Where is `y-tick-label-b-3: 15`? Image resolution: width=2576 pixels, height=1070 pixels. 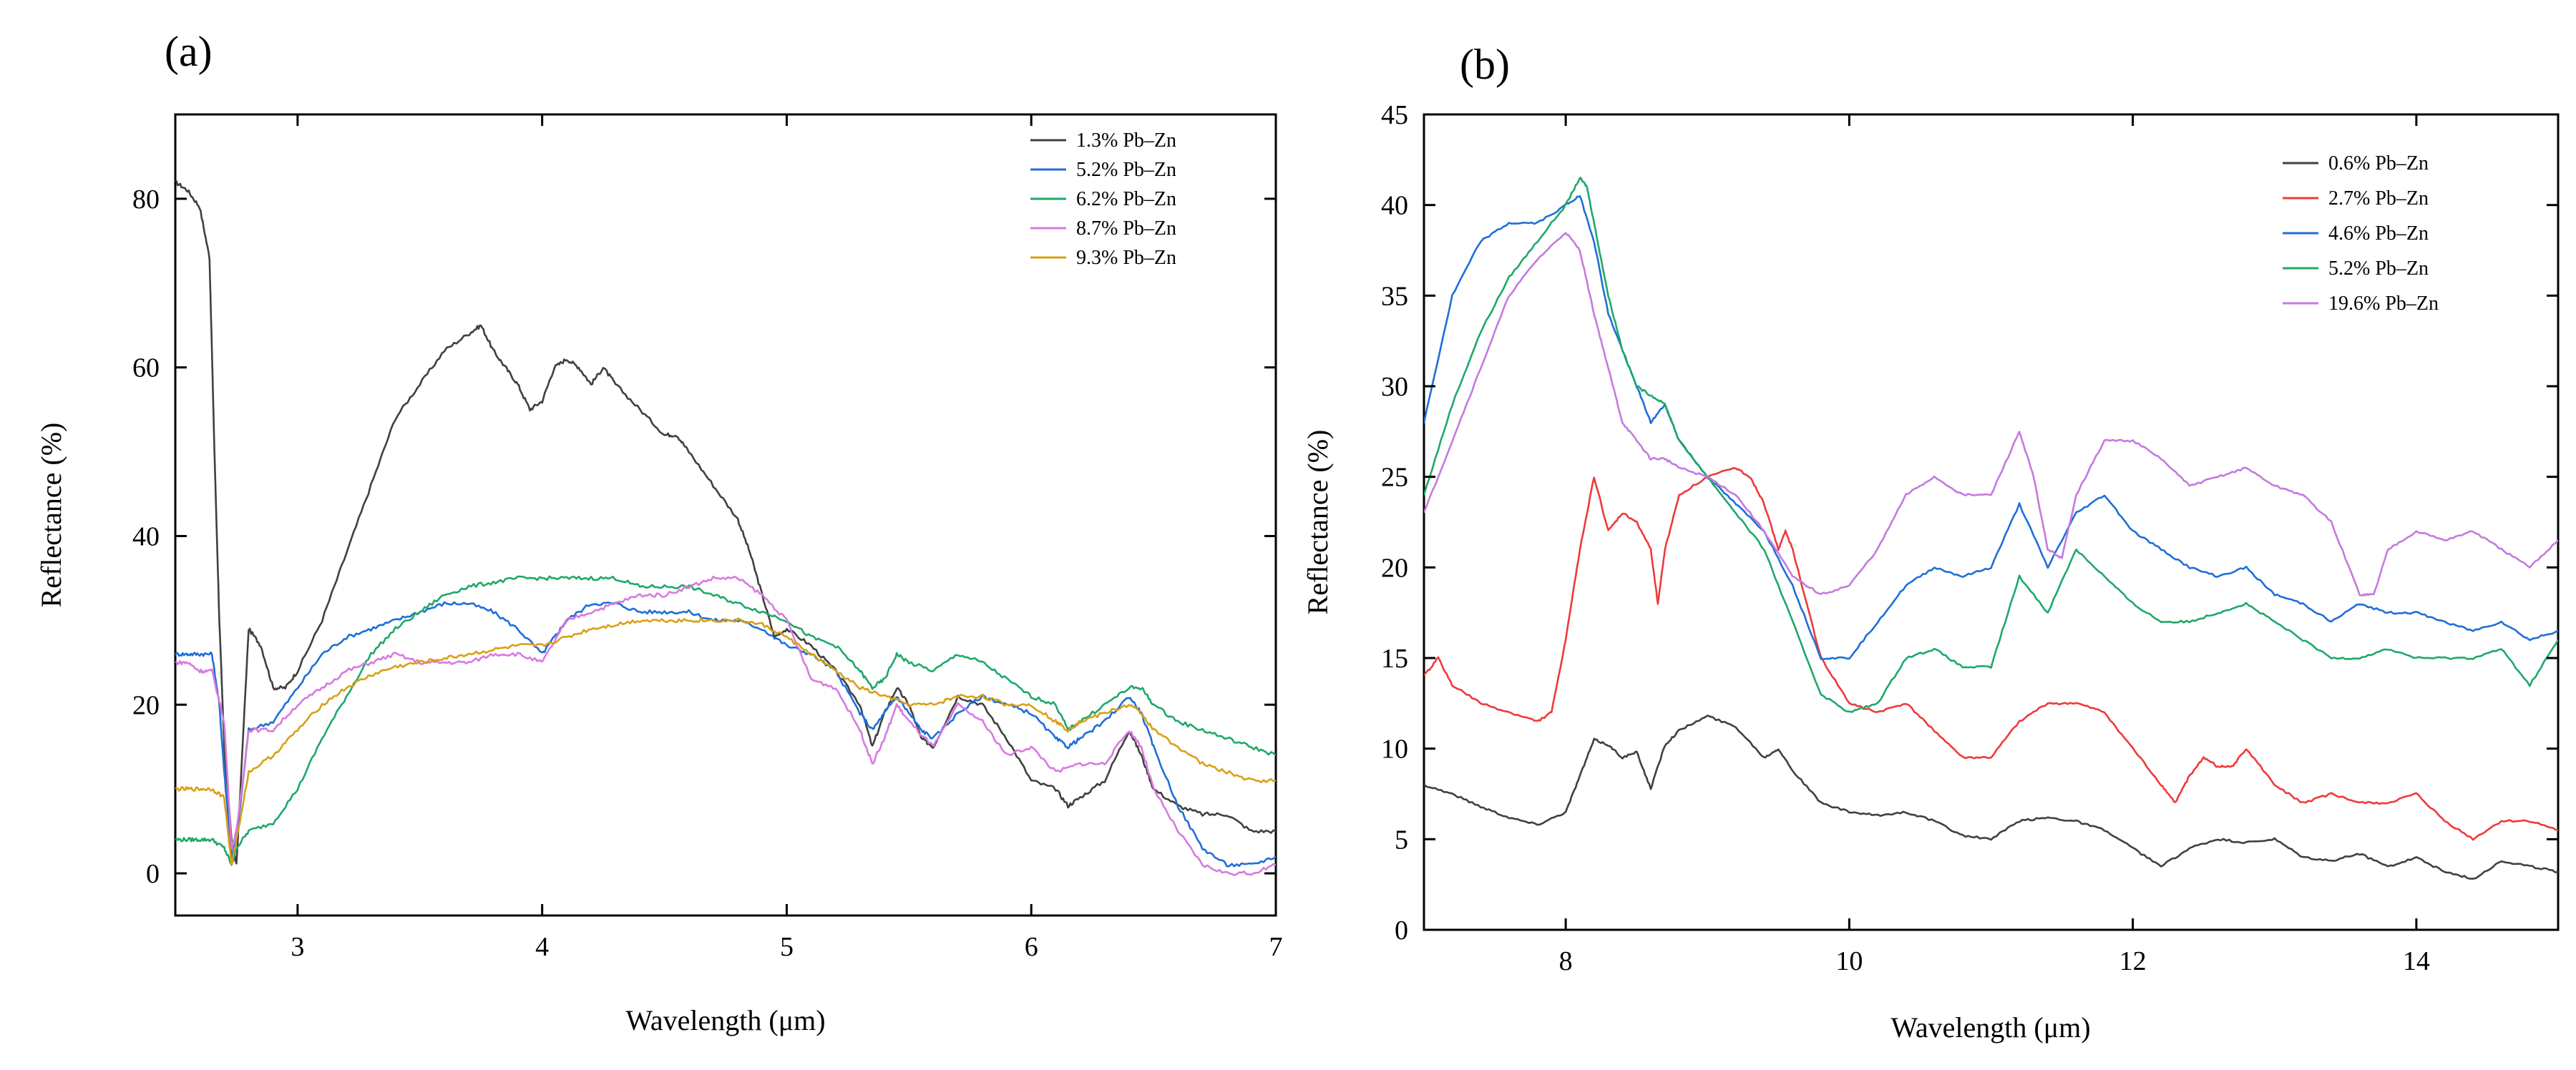 y-tick-label-b-3: 15 is located at coordinates (1394, 659).